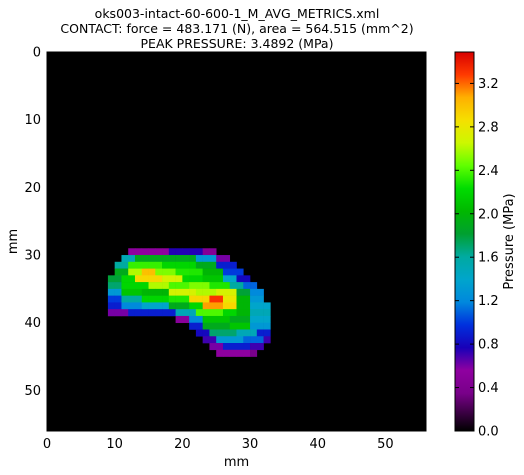 The width and height of the screenshot is (524, 475). Describe the element at coordinates (237, 43) in the screenshot. I see `chart-title-line-3: PEAK PRESSURE: 3.4892 (MPa)` at that location.